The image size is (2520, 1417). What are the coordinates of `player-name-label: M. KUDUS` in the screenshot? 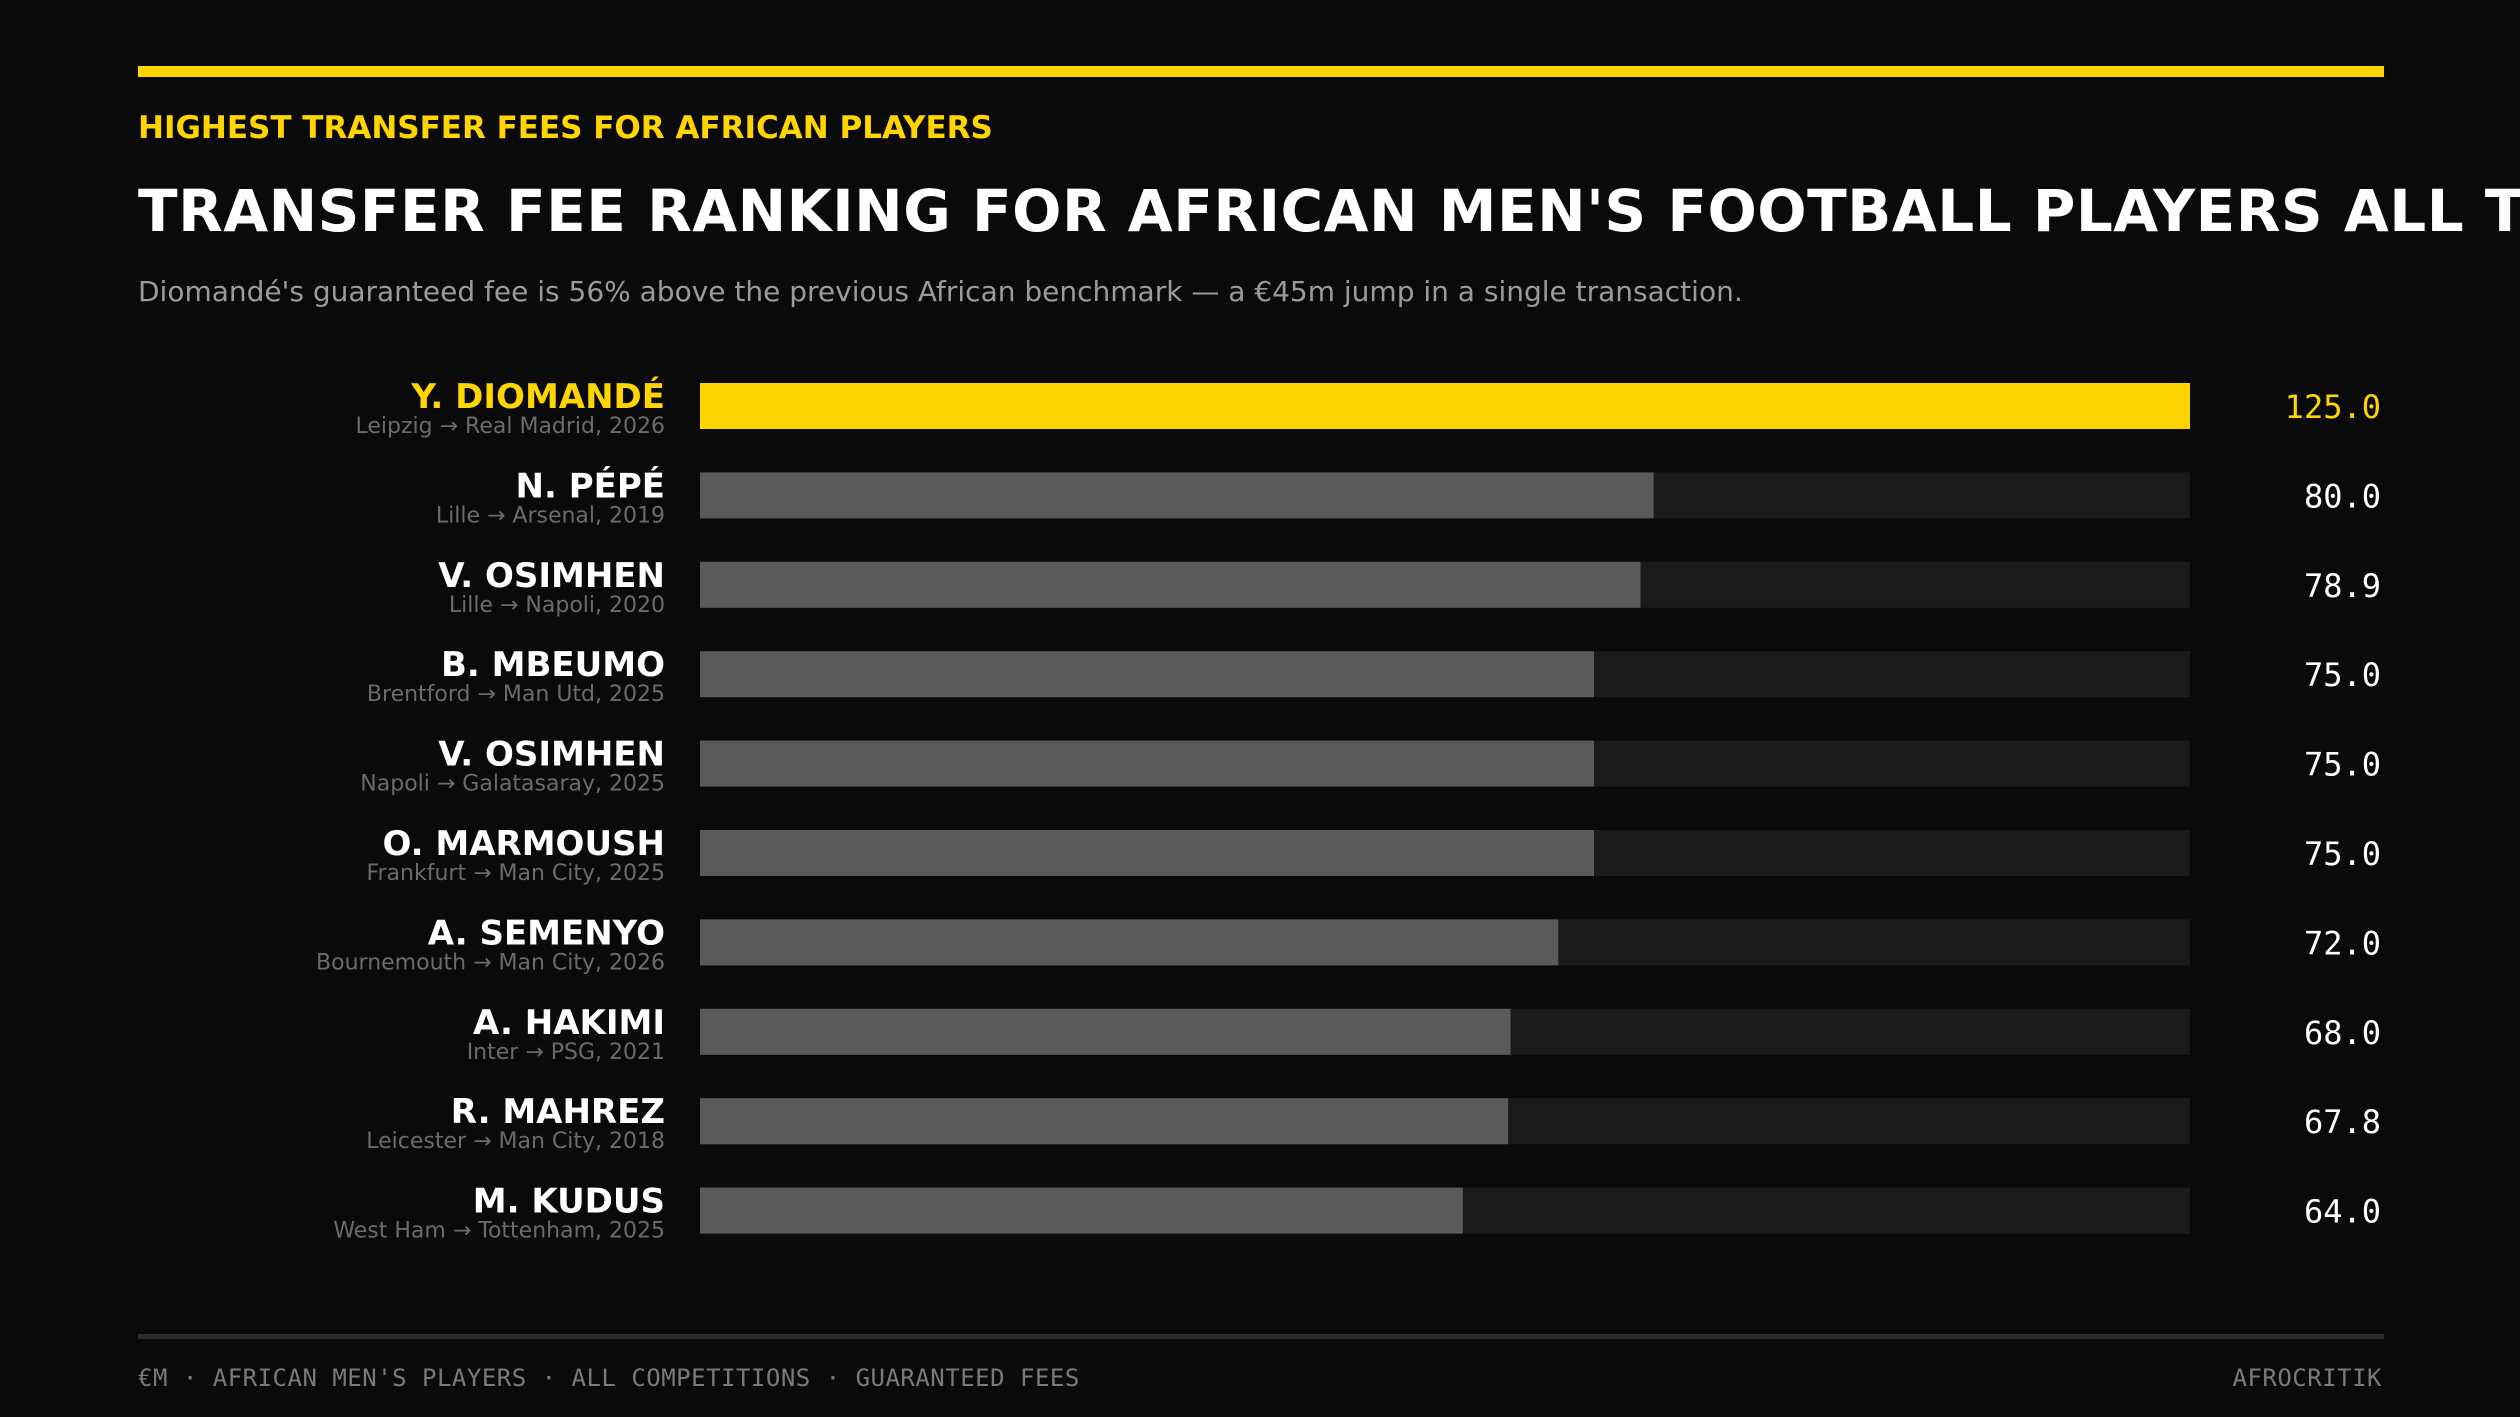 It's located at (569, 1202).